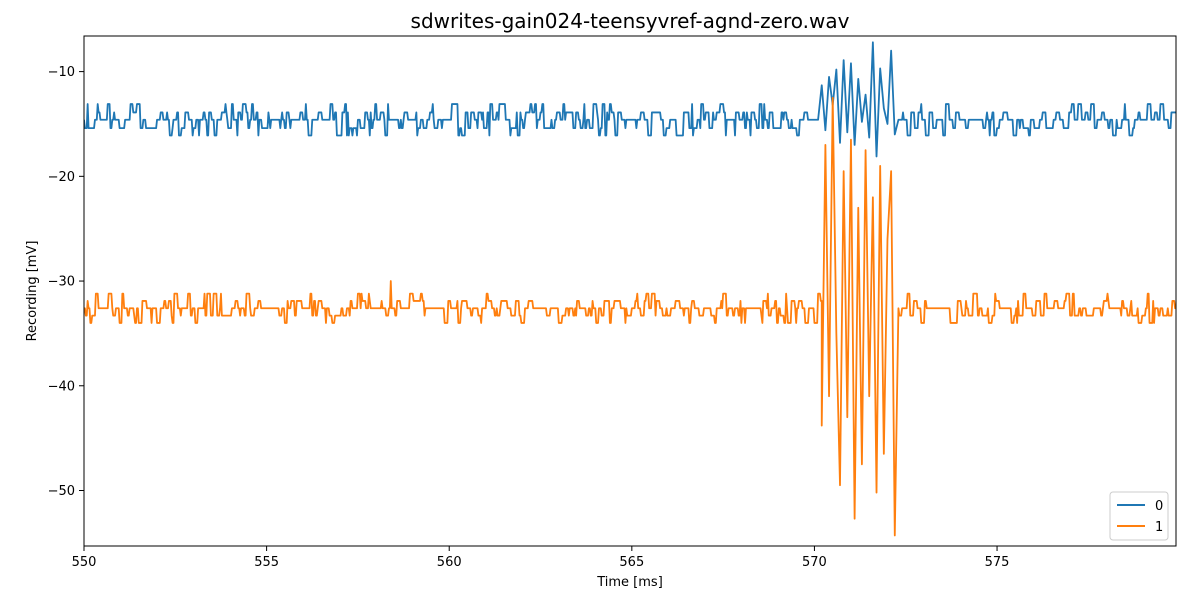 This screenshot has height=600, width=1200. Describe the element at coordinates (1159, 506) in the screenshot. I see `legend-label-0: 0` at that location.